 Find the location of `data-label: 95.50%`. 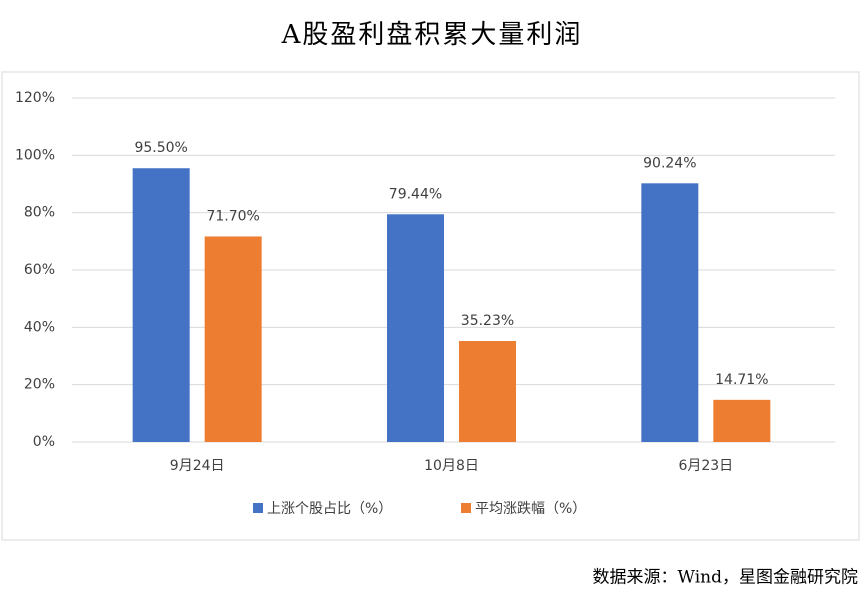

data-label: 95.50% is located at coordinates (160, 148).